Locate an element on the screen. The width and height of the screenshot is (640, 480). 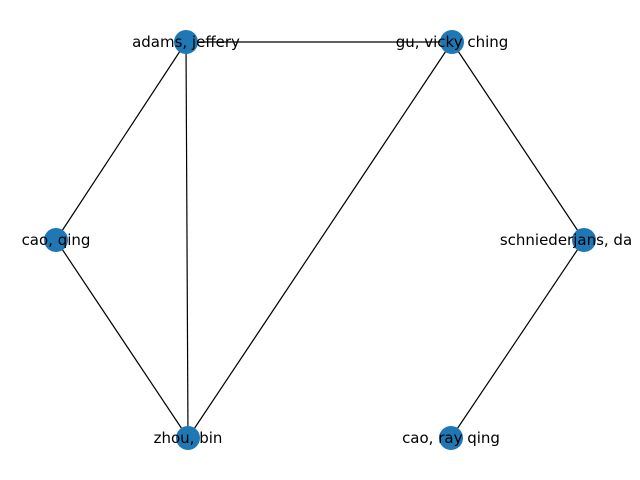
edge-adams-cao_qing is located at coordinates (121, 141).